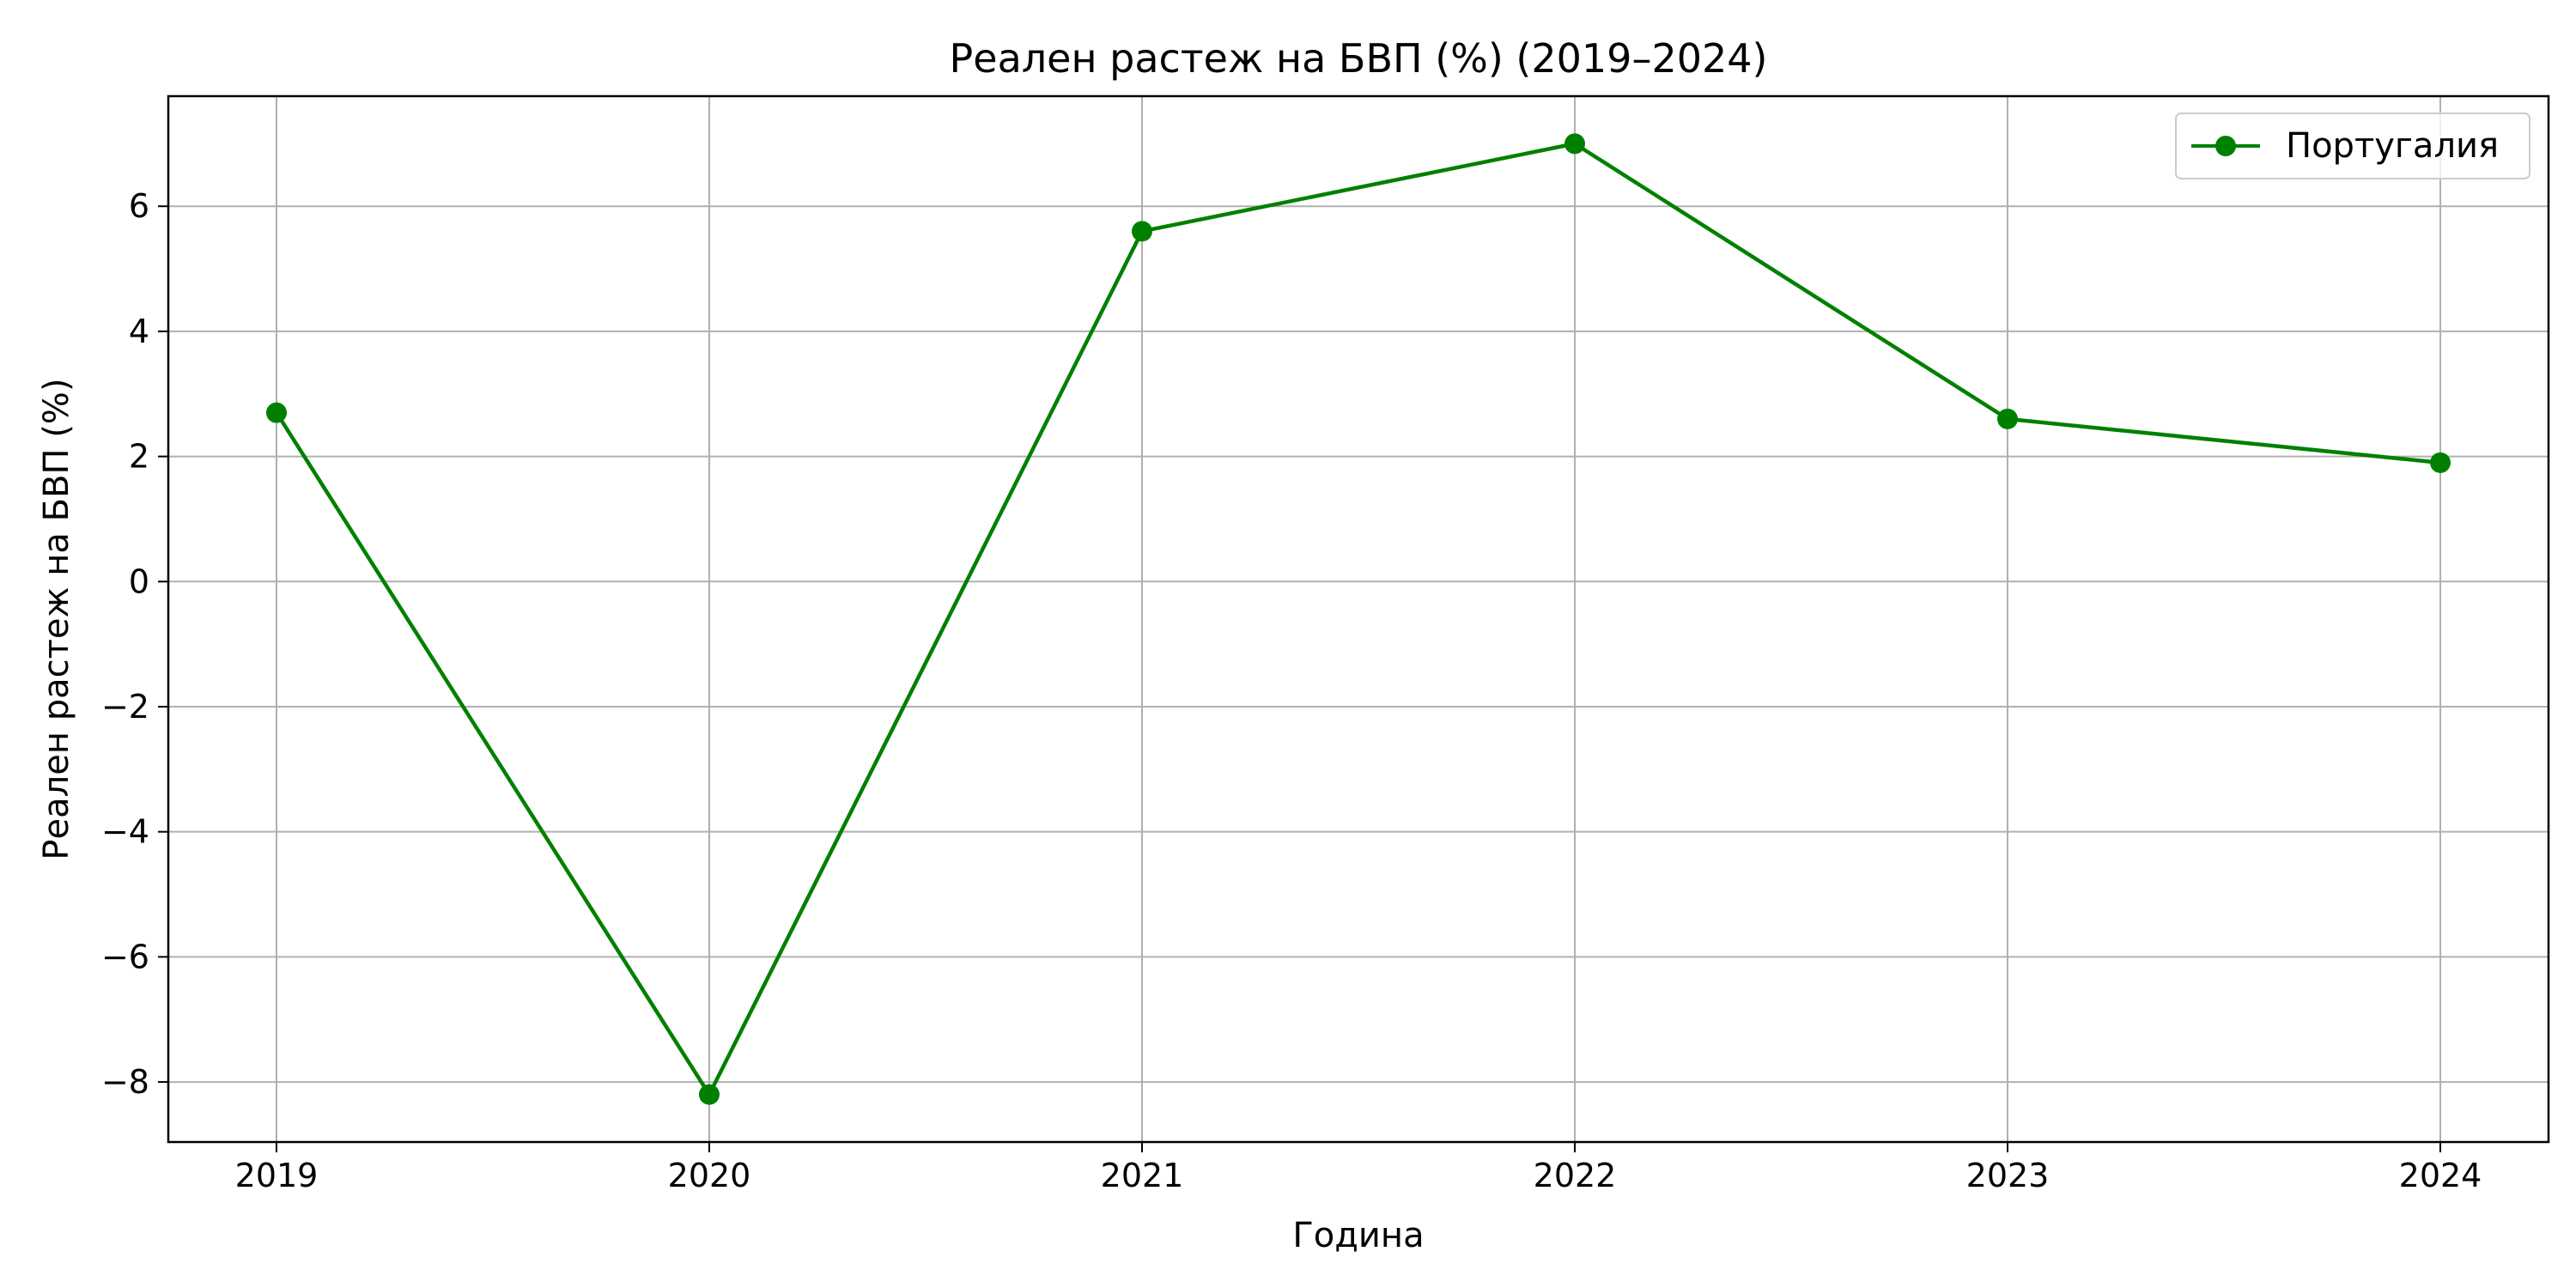 Image resolution: width=2576 pixels, height=1288 pixels. I want to click on x-tick-label: 2019, so click(277, 1175).